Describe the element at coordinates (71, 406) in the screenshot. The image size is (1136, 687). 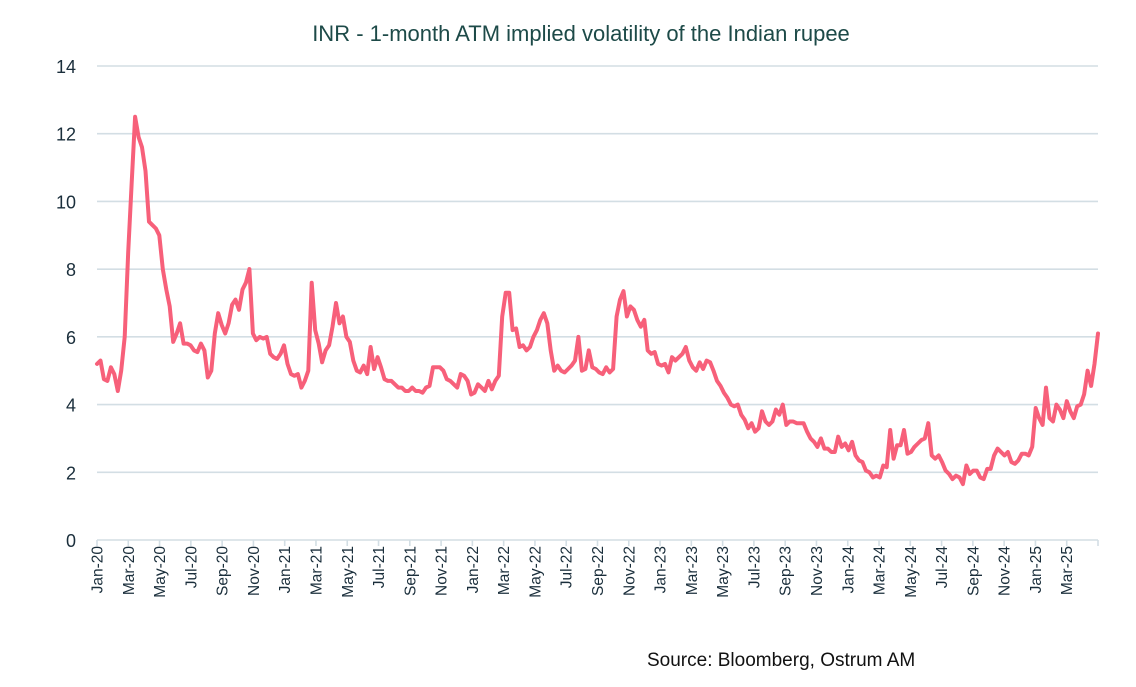
I see `y-tick-label: 4` at that location.